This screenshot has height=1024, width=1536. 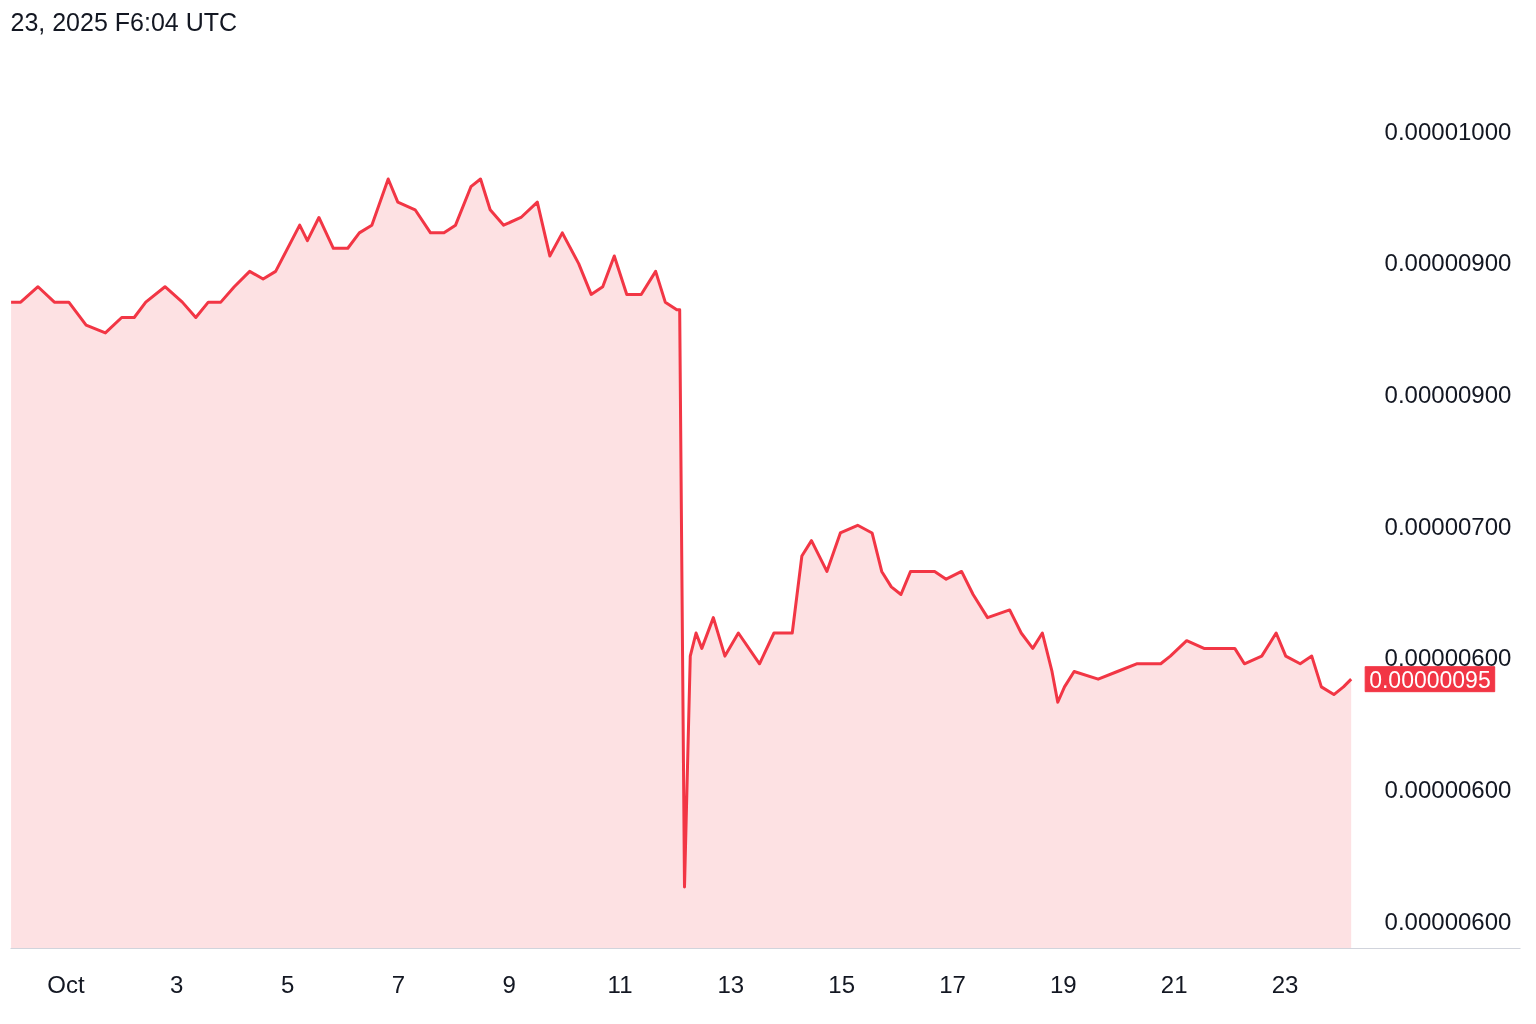 I want to click on x-tick-label: 11, so click(x=620, y=984).